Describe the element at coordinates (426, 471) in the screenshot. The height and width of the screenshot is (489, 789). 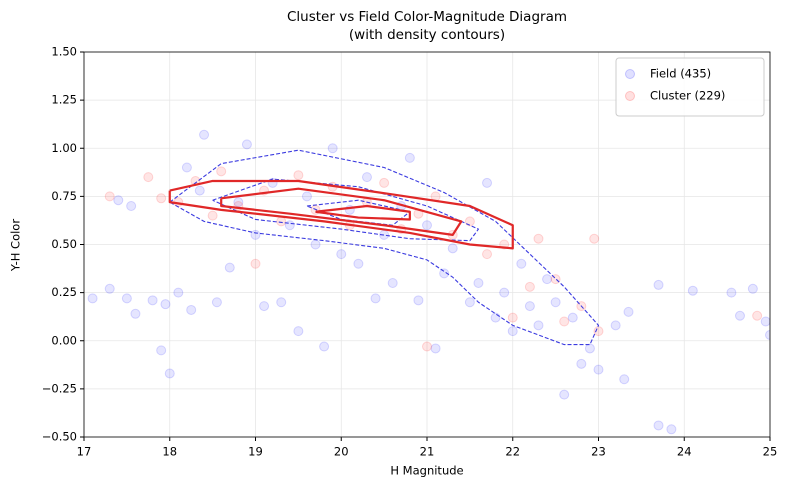
I see `x-axis-label: H Magnitude` at that location.